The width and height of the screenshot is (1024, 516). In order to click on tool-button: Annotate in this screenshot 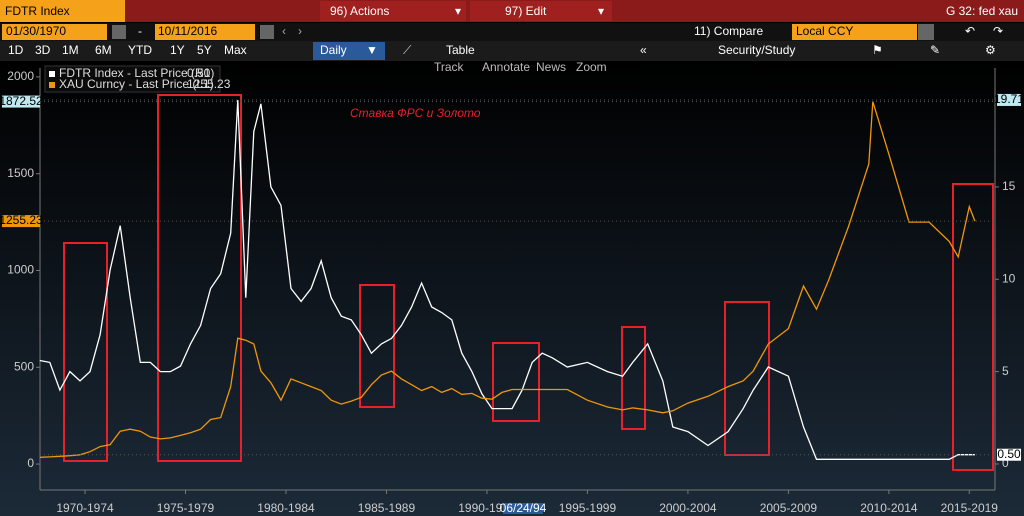, I will do `click(506, 67)`.